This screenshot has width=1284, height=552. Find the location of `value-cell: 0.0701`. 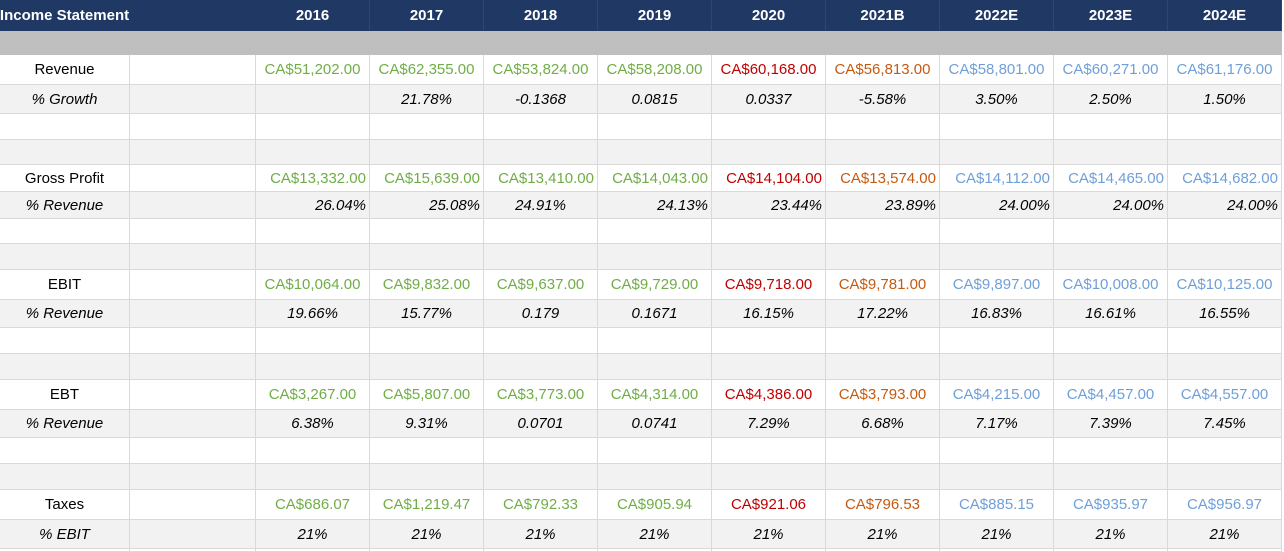

value-cell: 0.0701 is located at coordinates (541, 424).